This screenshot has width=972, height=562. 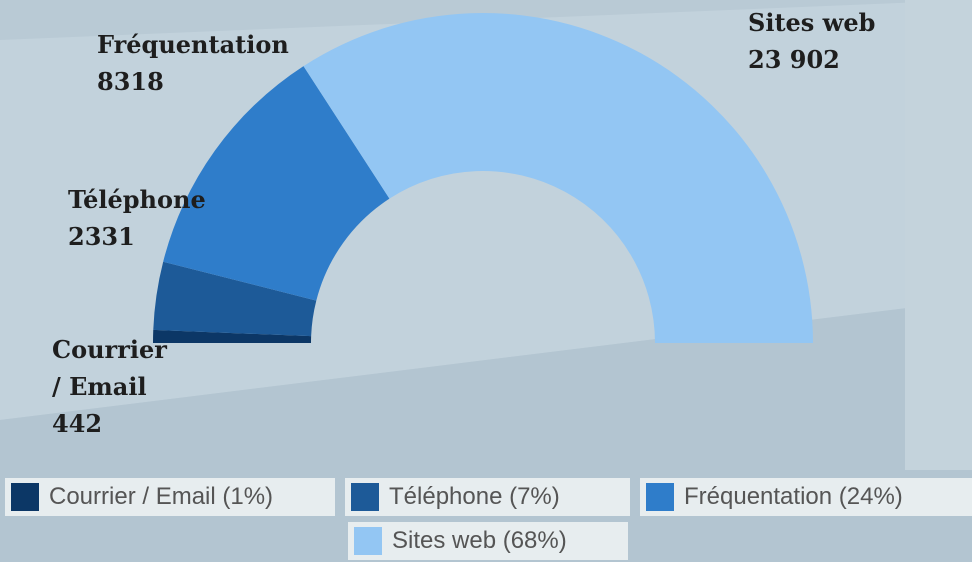 I want to click on legend-item: Fréquentation (24%), so click(x=806, y=497).